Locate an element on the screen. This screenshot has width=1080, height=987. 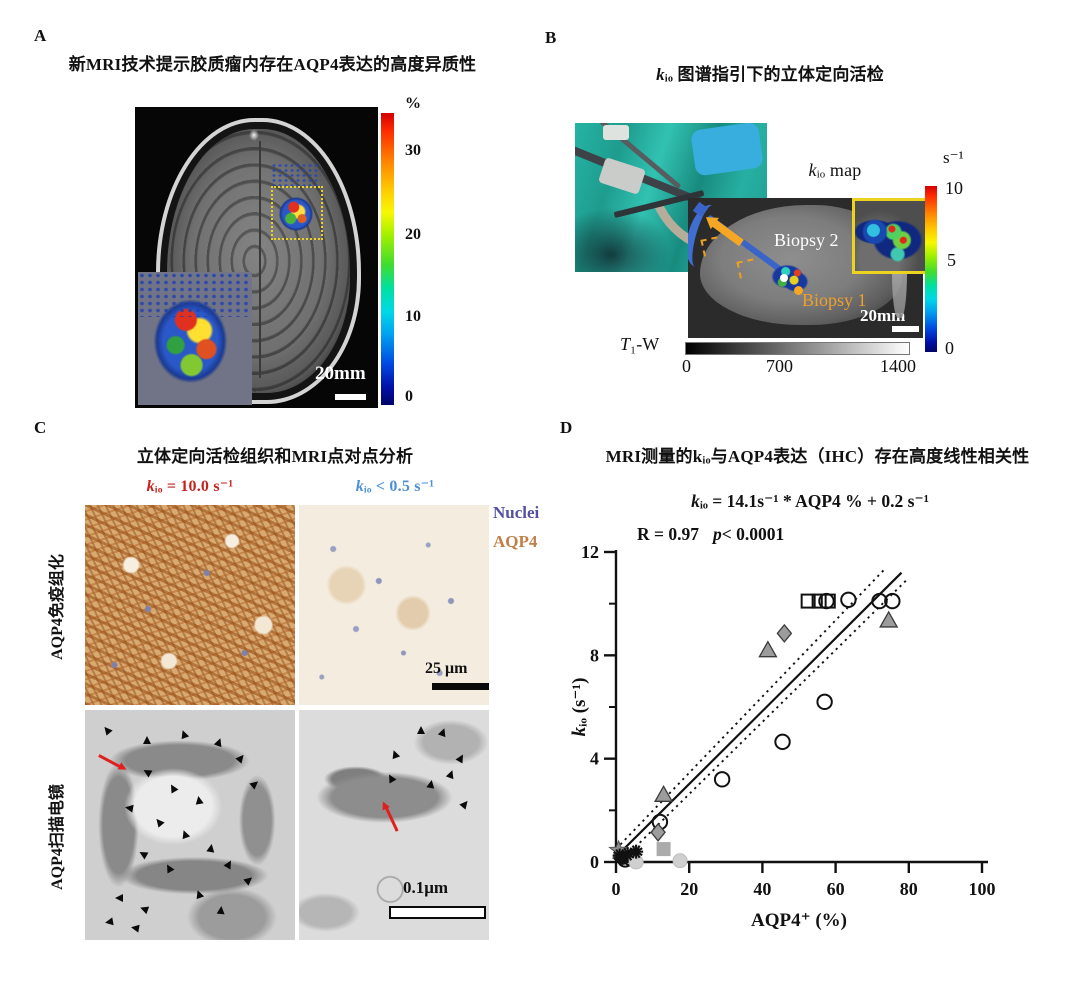
em-image-low-aqp4 is located at coordinates (394, 825).